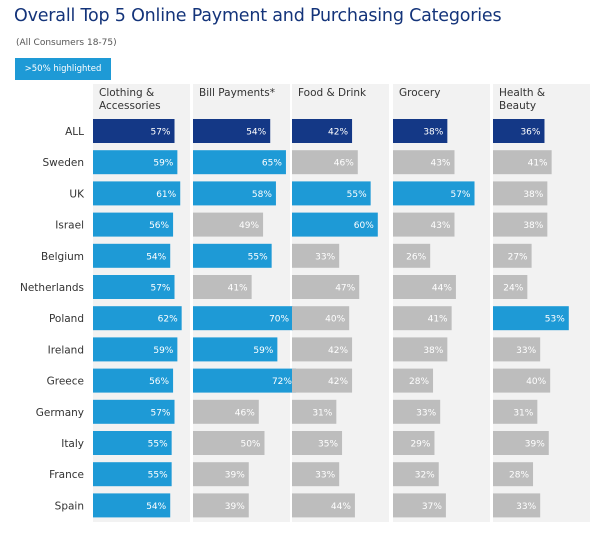 Image resolution: width=597 pixels, height=535 pixels. Describe the element at coordinates (72, 444) in the screenshot. I see `row-label-italy: Italy` at that location.